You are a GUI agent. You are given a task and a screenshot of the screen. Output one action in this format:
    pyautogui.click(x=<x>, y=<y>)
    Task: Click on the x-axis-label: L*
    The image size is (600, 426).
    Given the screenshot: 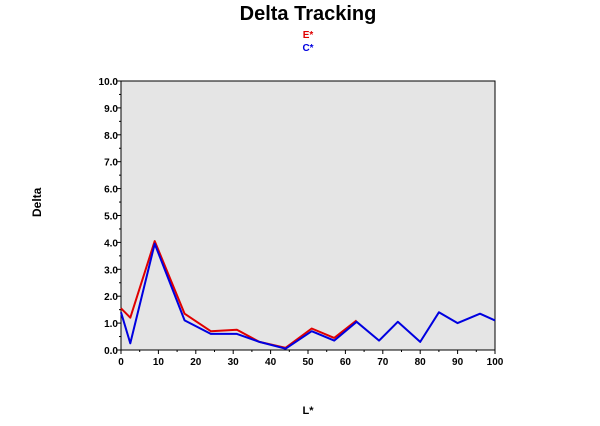 What is the action you would take?
    pyautogui.click(x=308, y=411)
    